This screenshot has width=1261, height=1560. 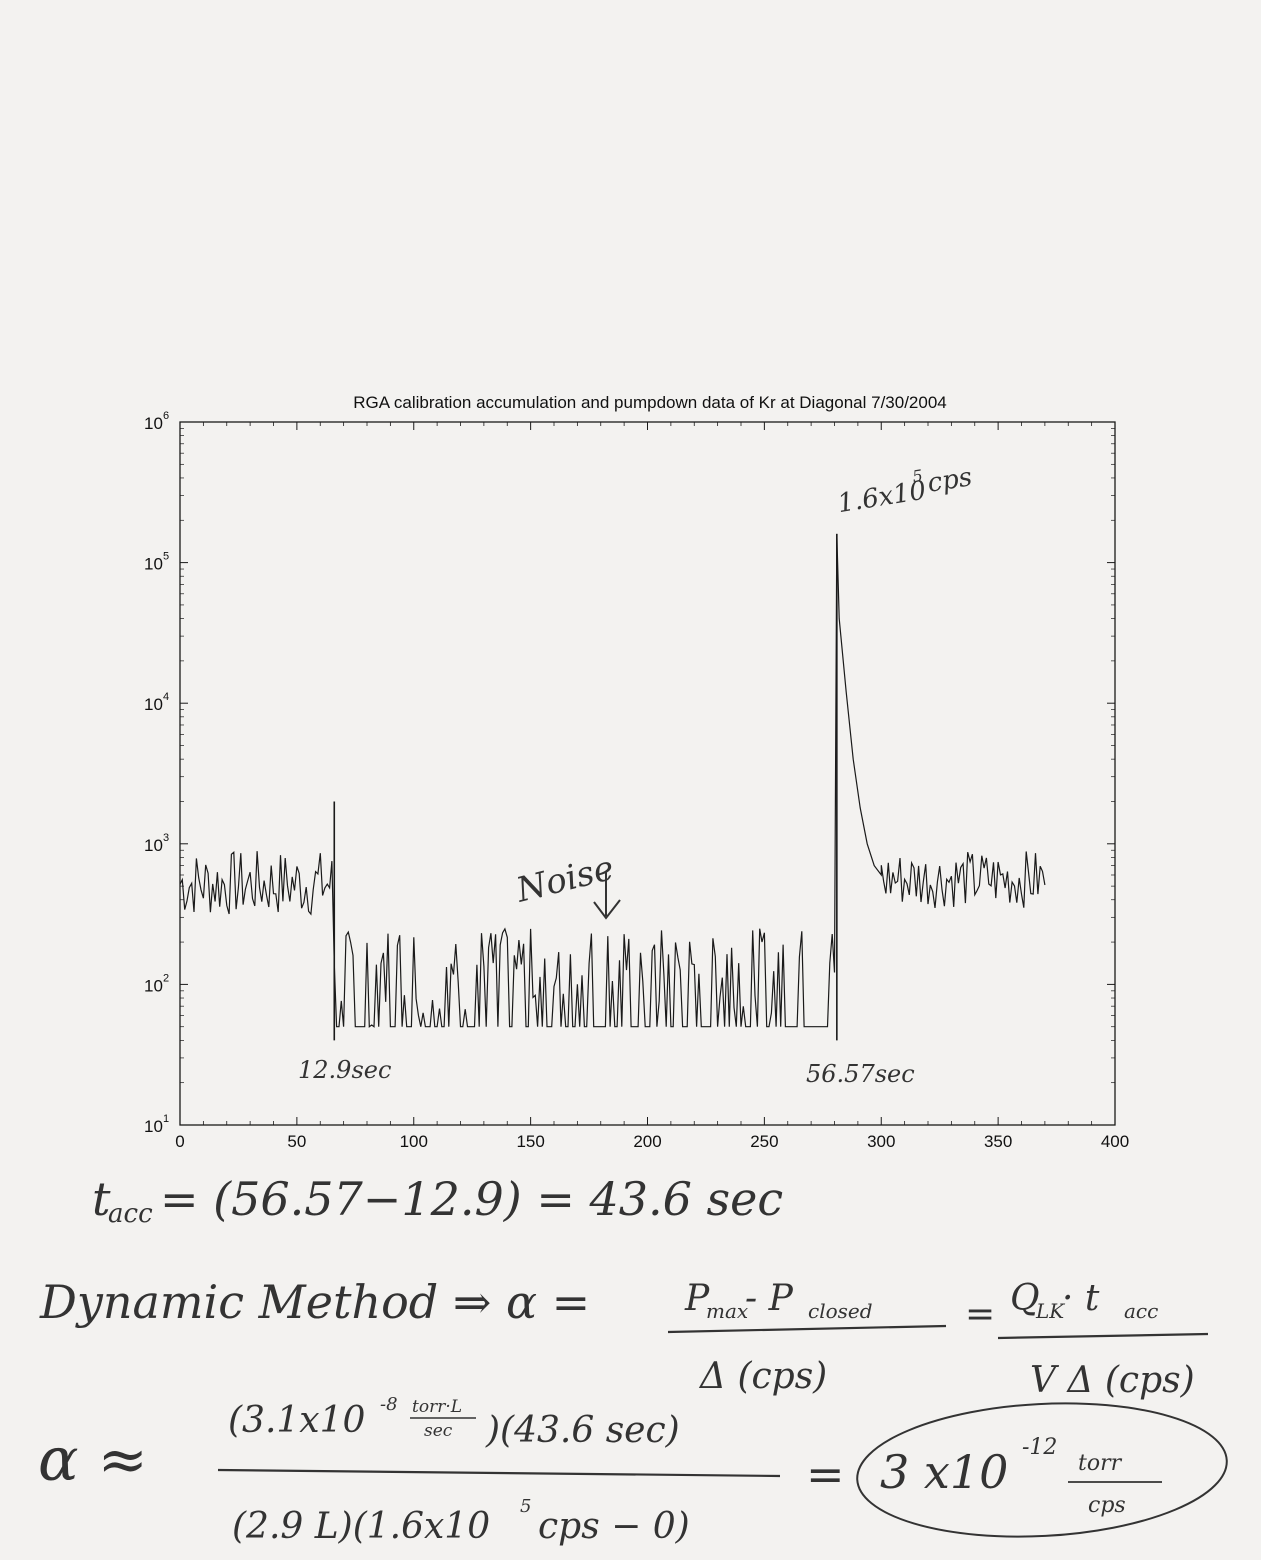 I want to click on y-tick-label-exponent: 5, so click(x=166, y=557).